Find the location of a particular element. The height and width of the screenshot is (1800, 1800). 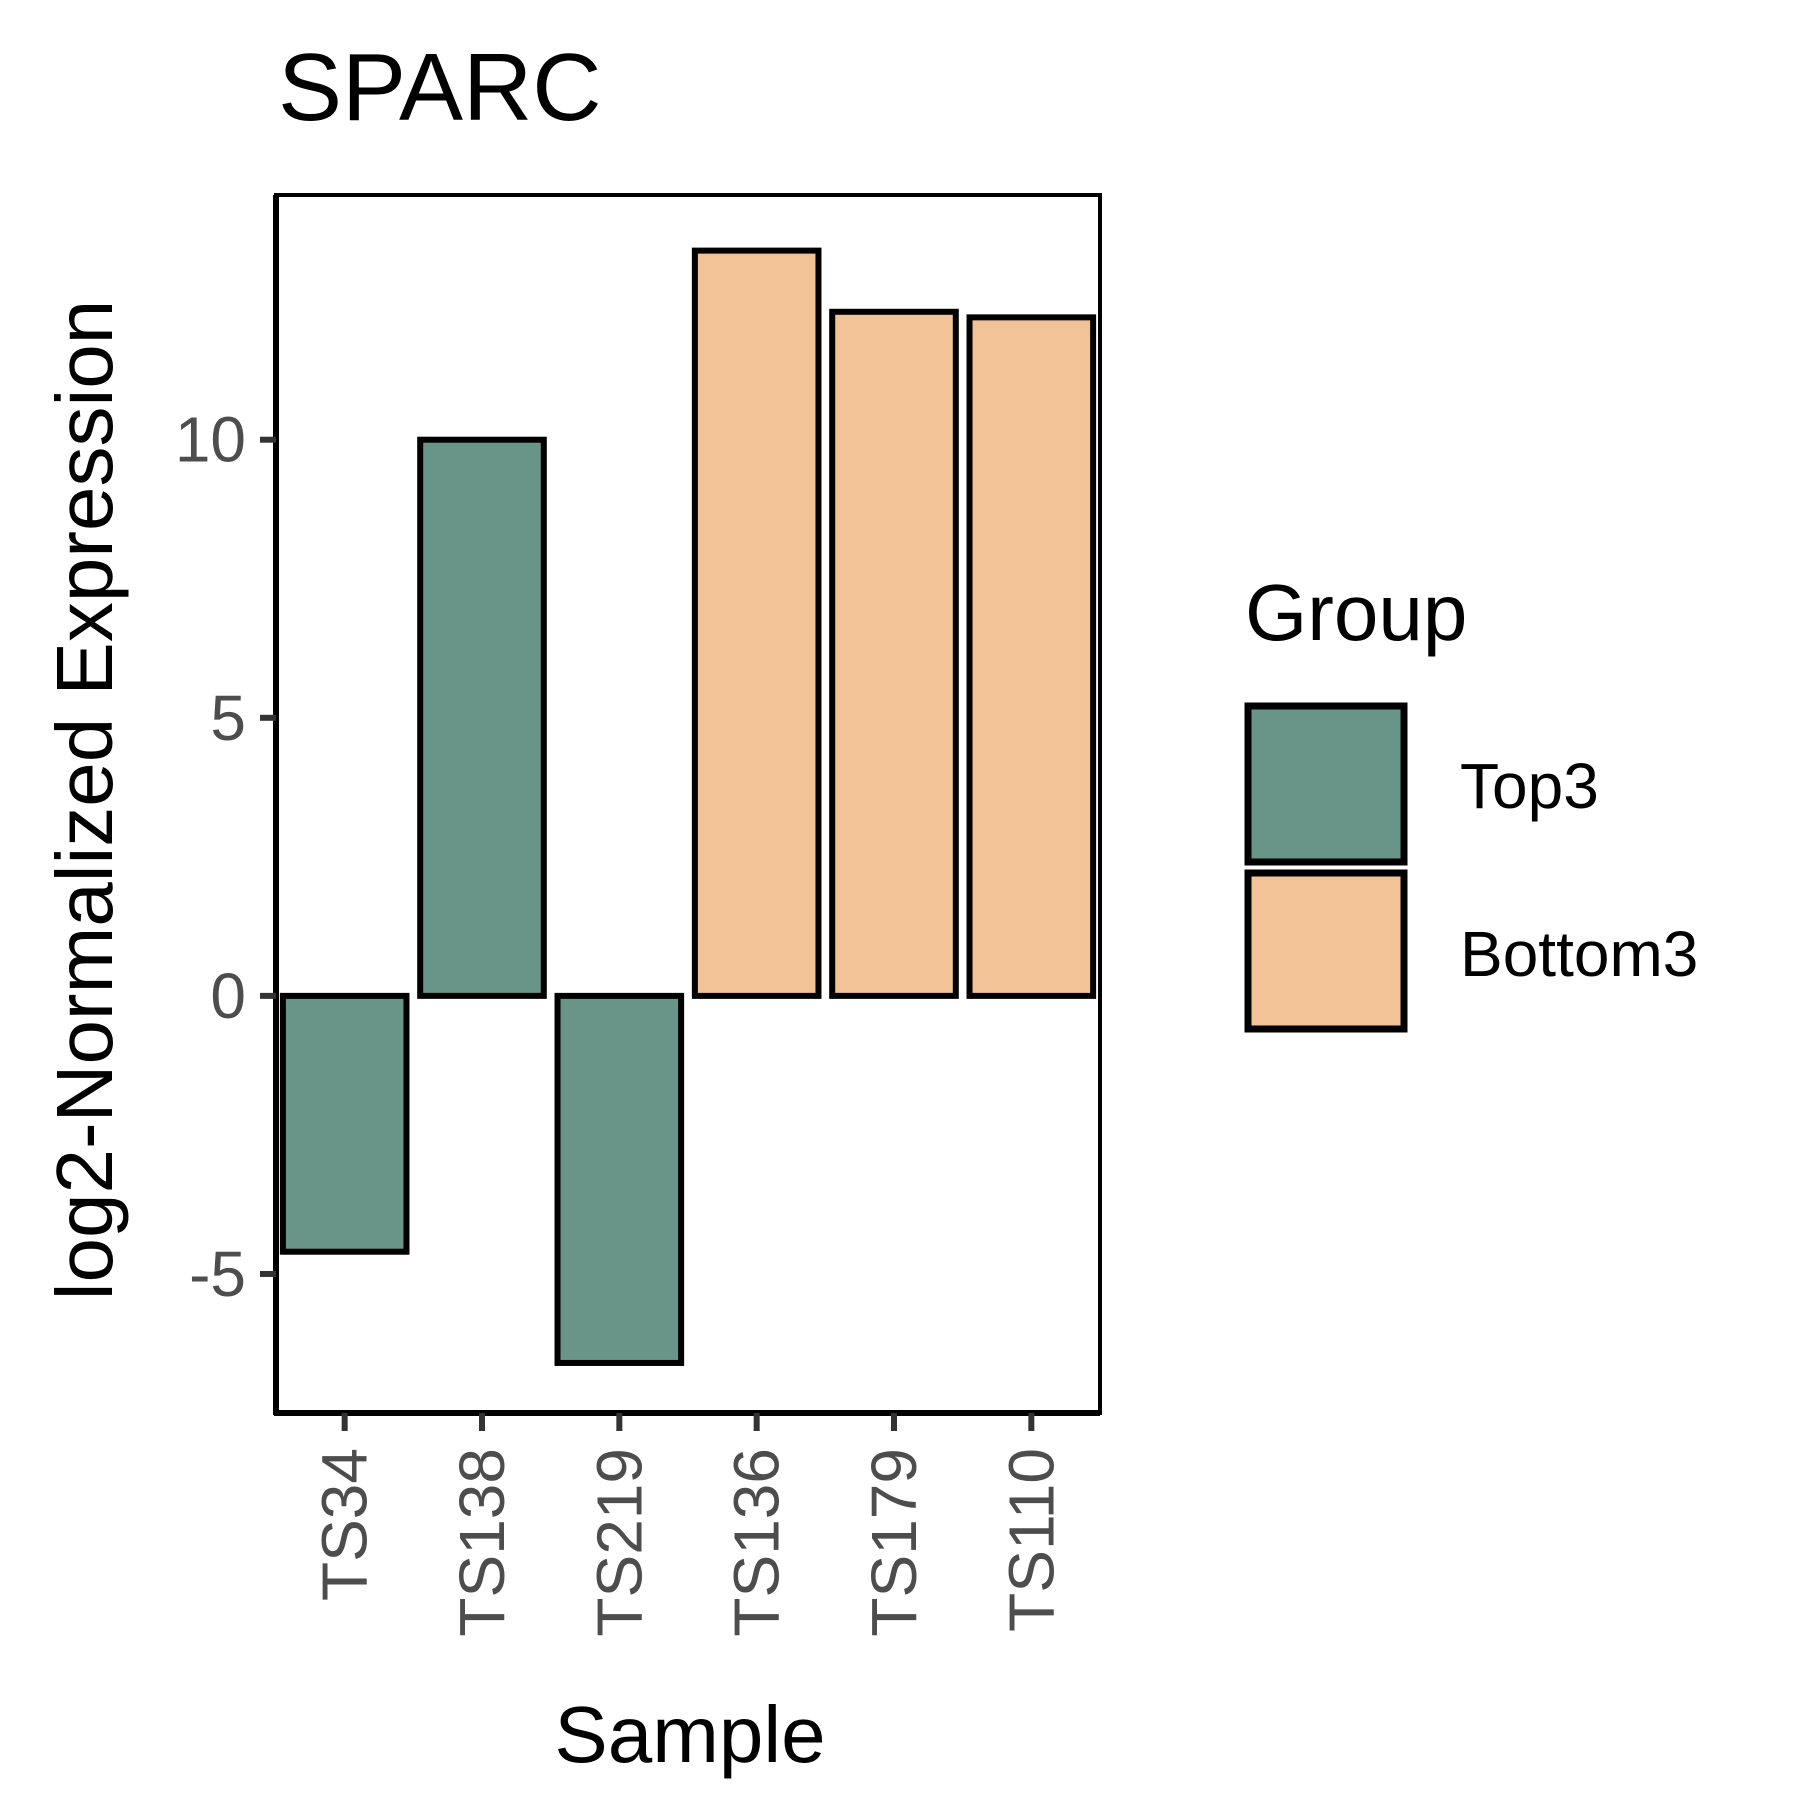

y-tick-label: 0 is located at coordinates (228, 996).